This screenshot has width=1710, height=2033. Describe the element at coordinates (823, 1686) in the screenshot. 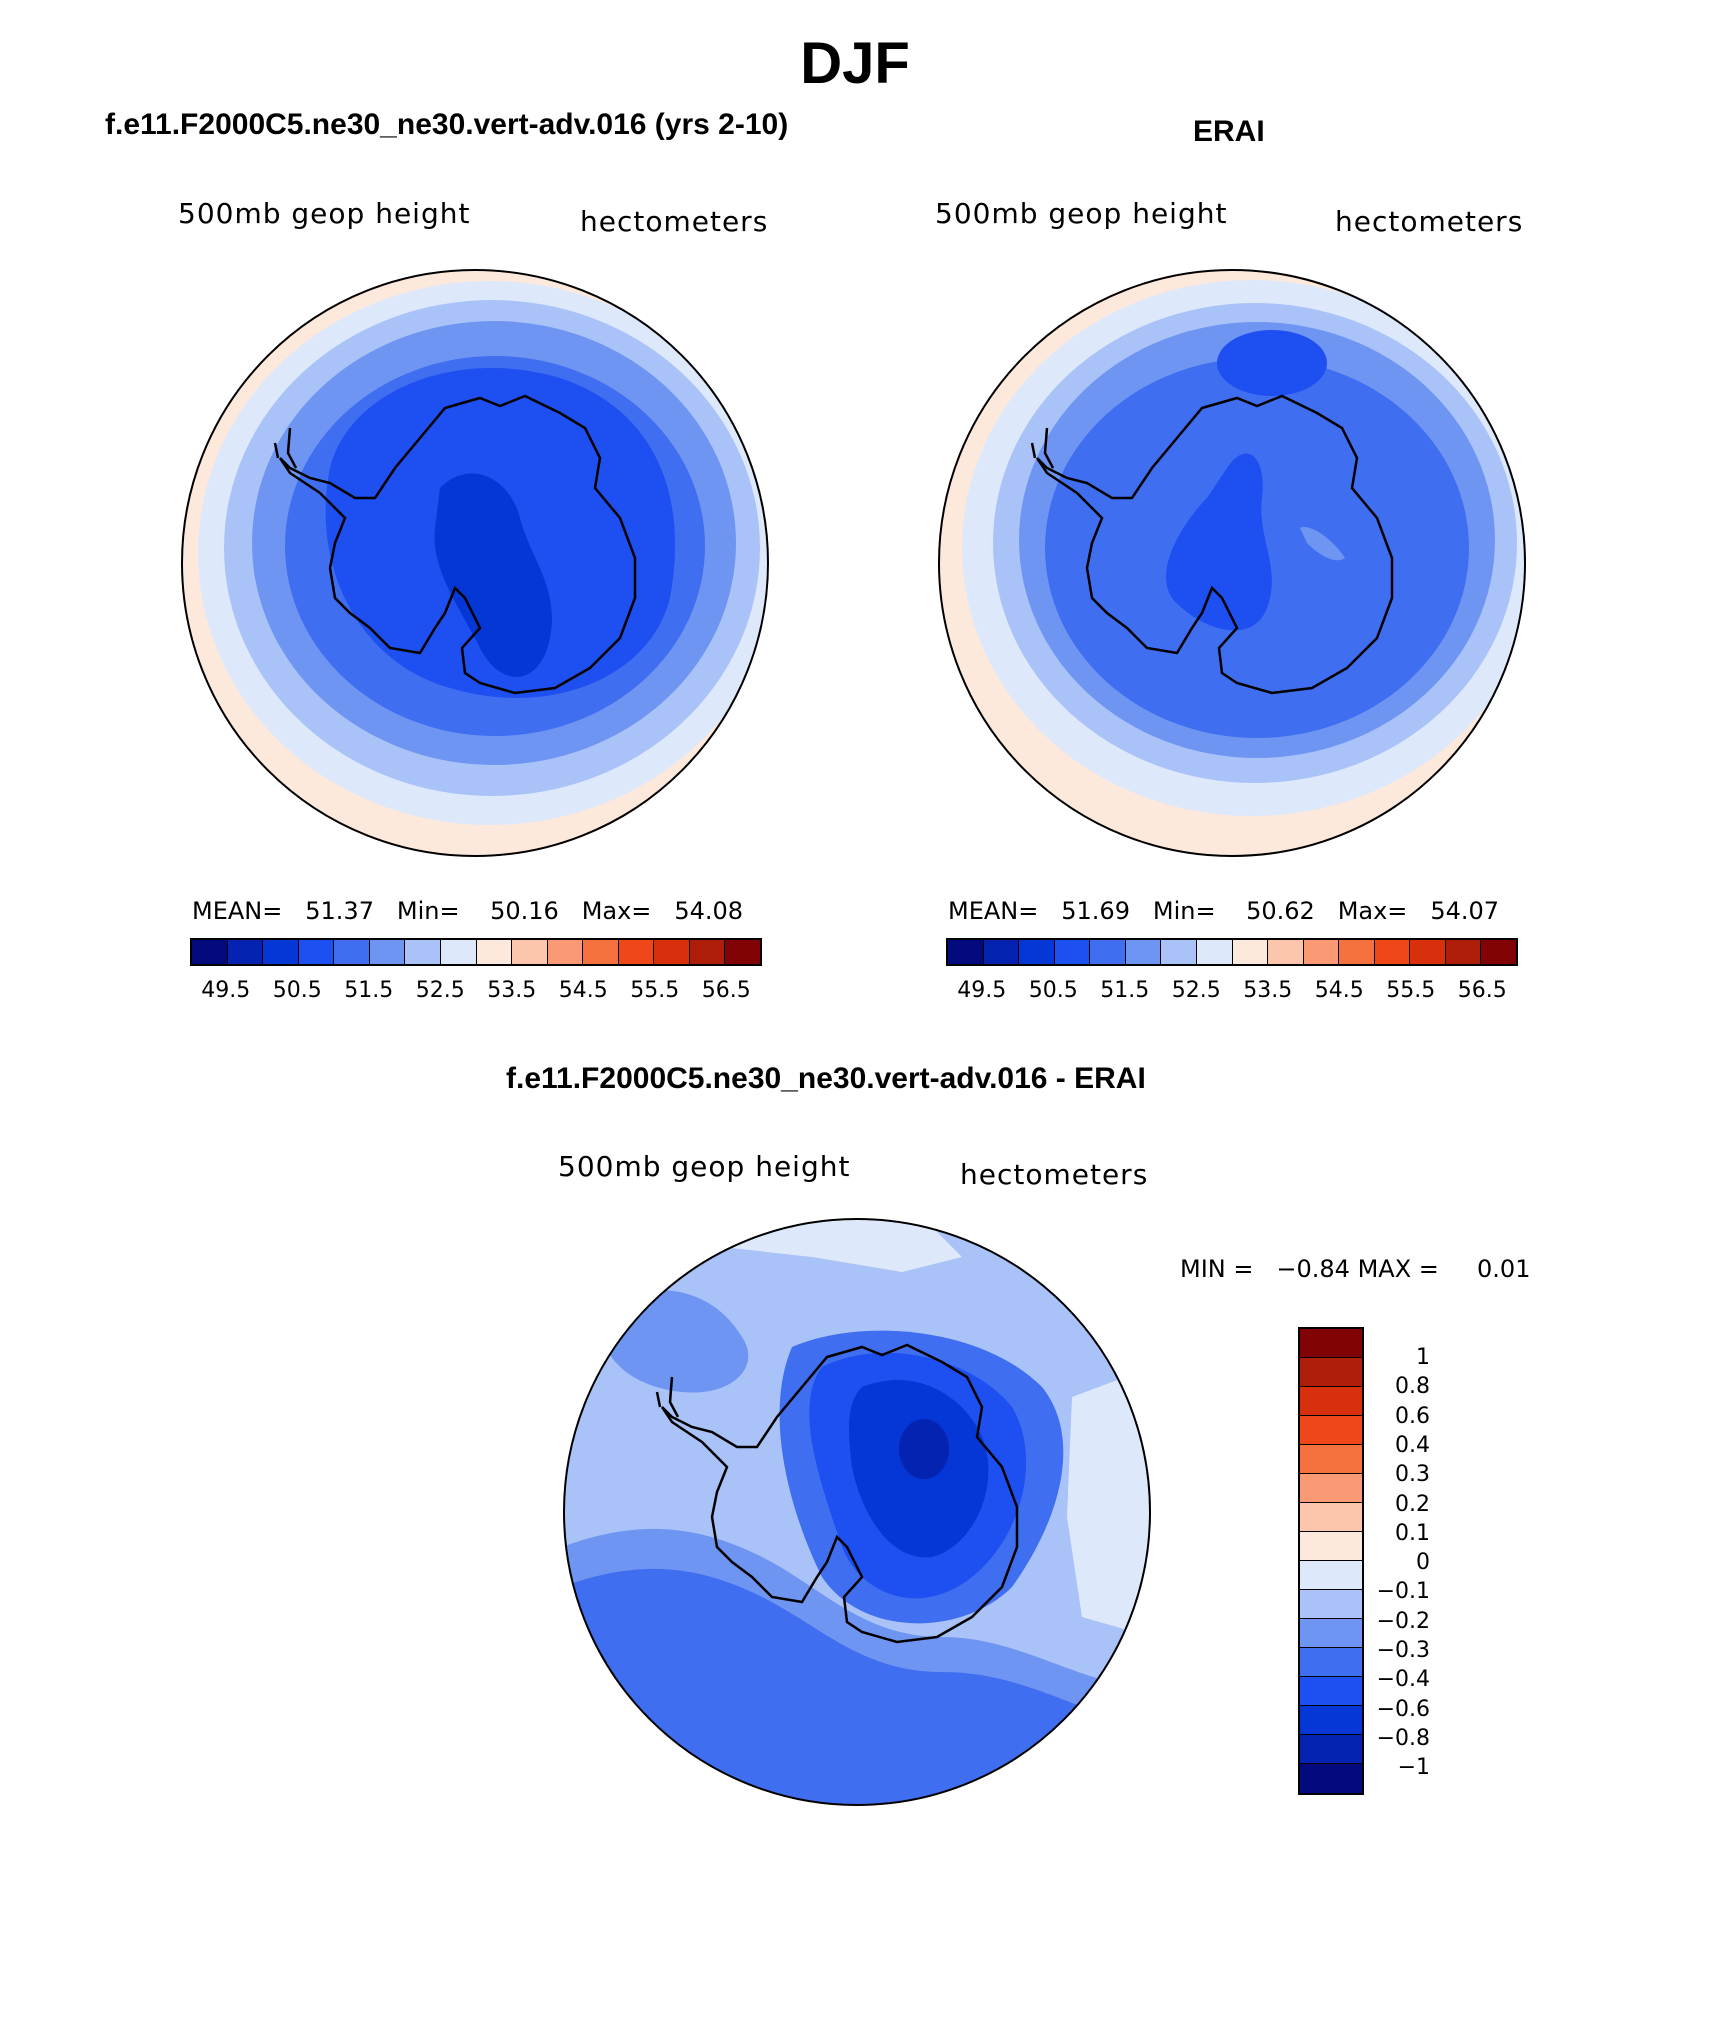

I see `contour-minus-0.3-south` at that location.